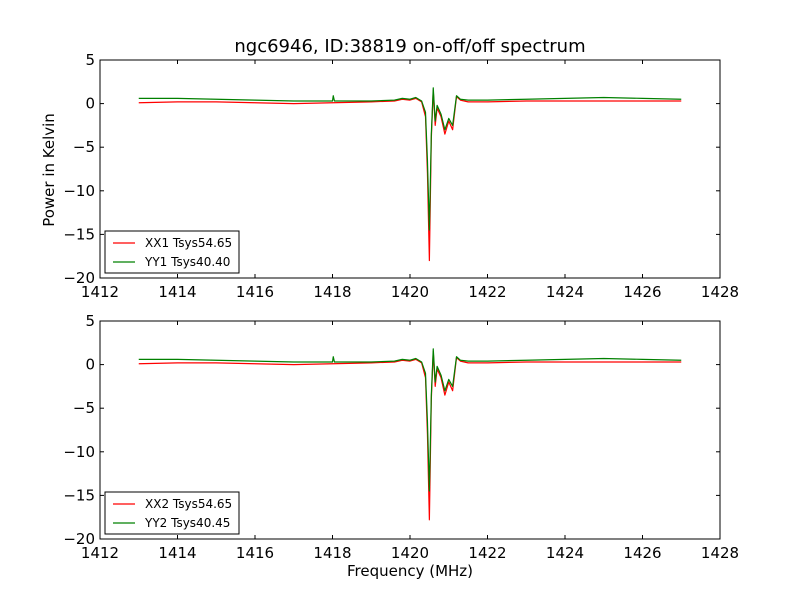 The image size is (800, 600). I want to click on y-axis-label: Power in Kelvin, so click(49, 170).